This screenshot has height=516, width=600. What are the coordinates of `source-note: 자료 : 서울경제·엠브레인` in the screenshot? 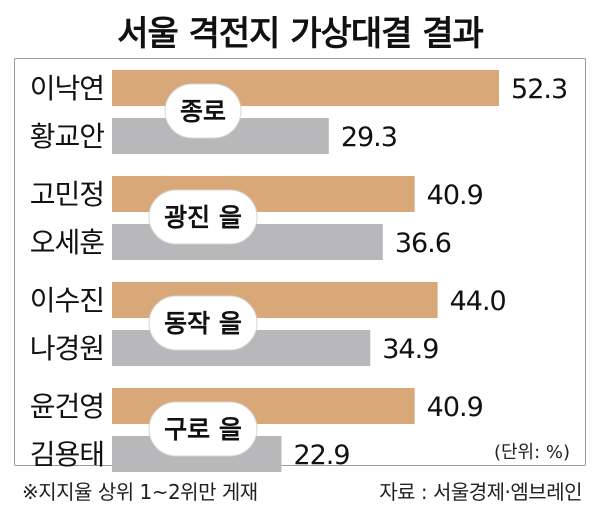 It's located at (480, 492).